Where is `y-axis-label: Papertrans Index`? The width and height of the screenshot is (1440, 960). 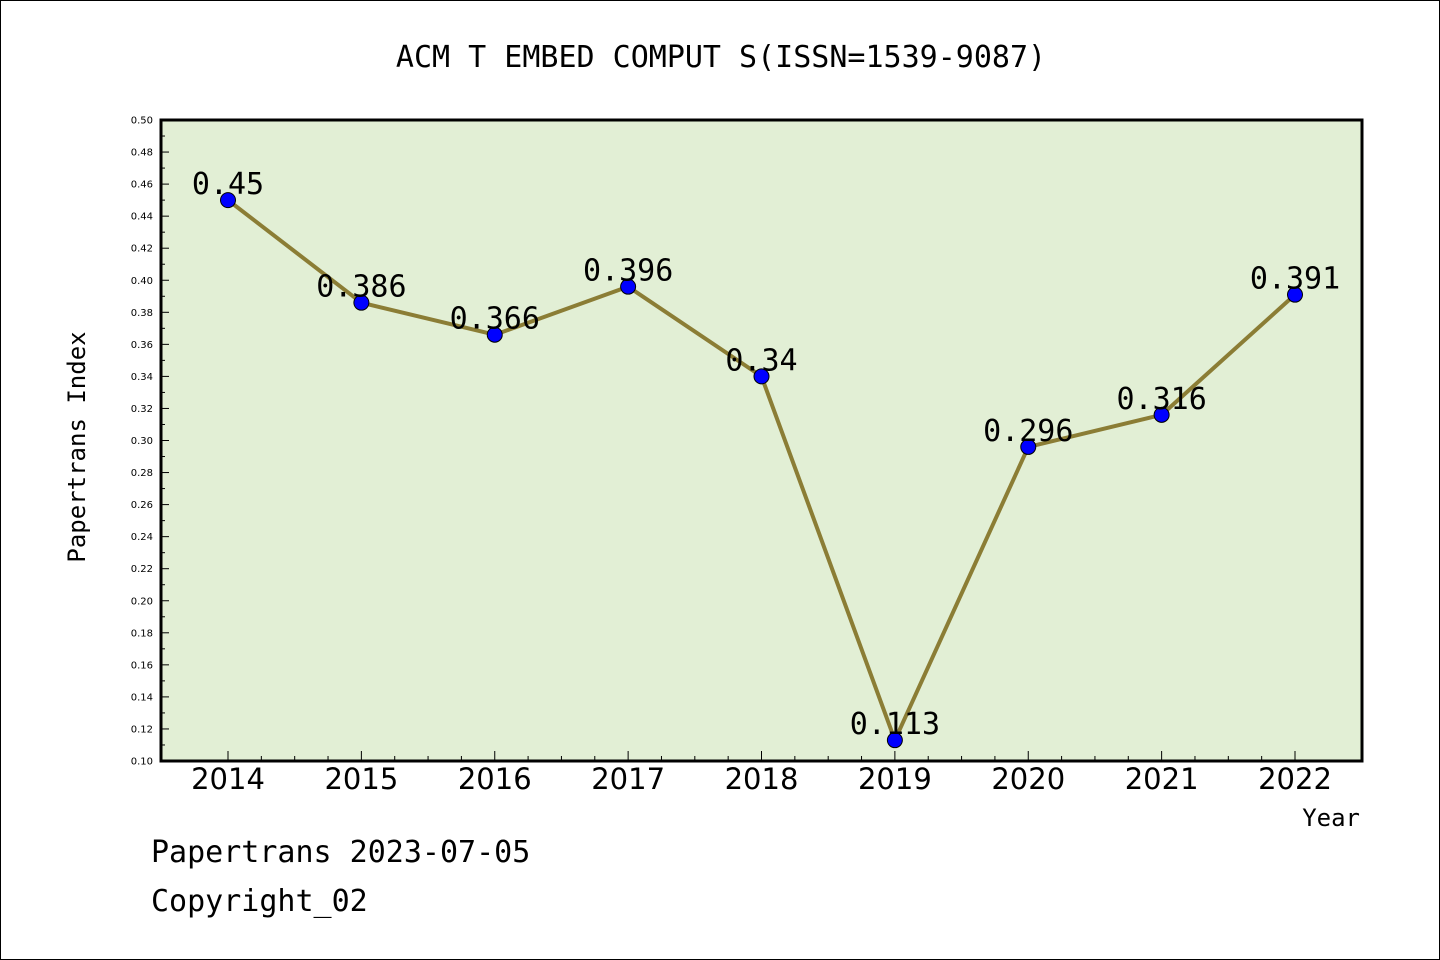 y-axis-label: Papertrans Index is located at coordinates (77, 446).